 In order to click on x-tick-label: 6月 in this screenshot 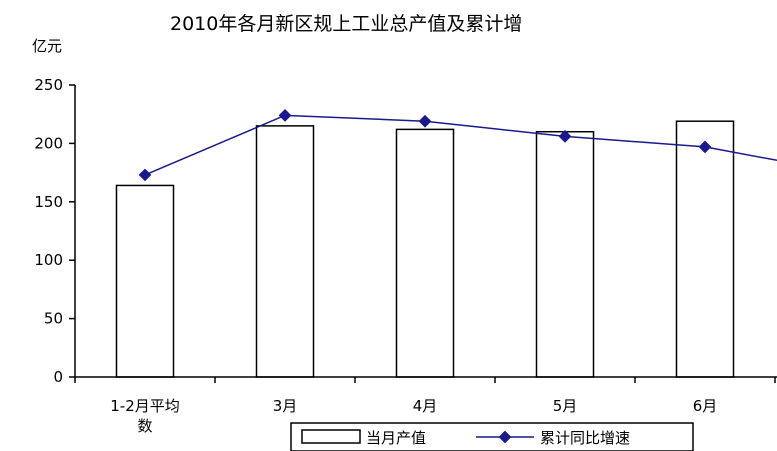, I will do `click(705, 406)`.